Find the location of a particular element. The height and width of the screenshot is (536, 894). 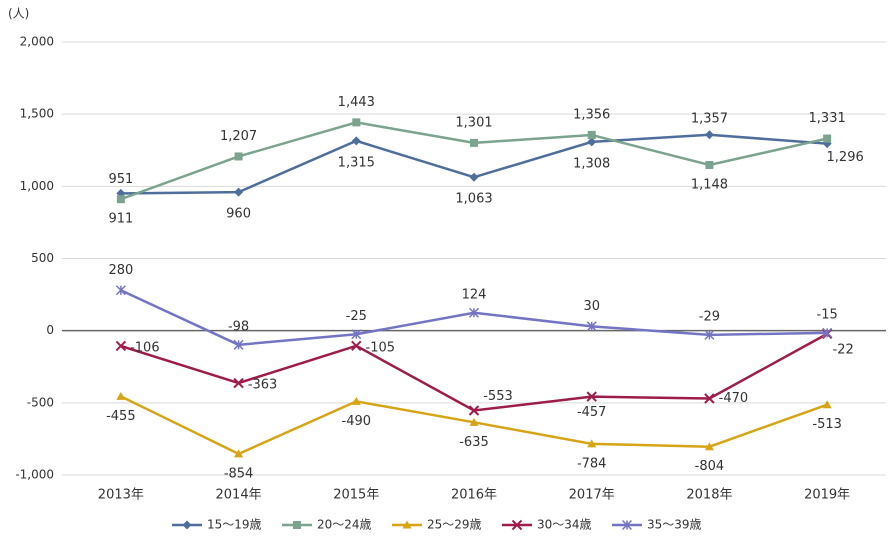

data-label: 911 is located at coordinates (120, 219).